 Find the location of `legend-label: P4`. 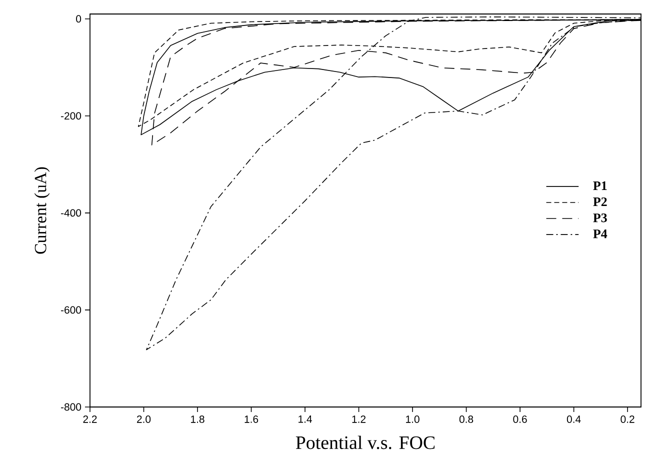

legend-label: P4 is located at coordinates (600, 234).